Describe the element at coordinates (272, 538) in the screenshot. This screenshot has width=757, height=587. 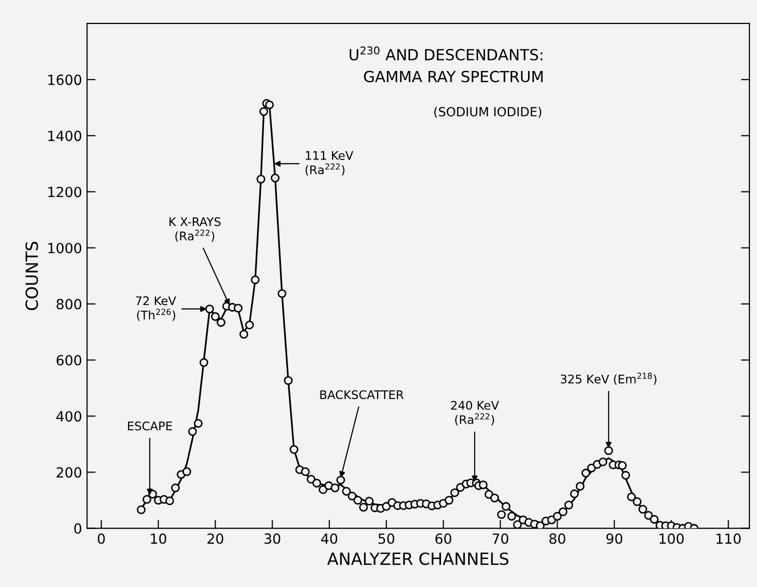
I see `x-tick-label: 30` at that location.